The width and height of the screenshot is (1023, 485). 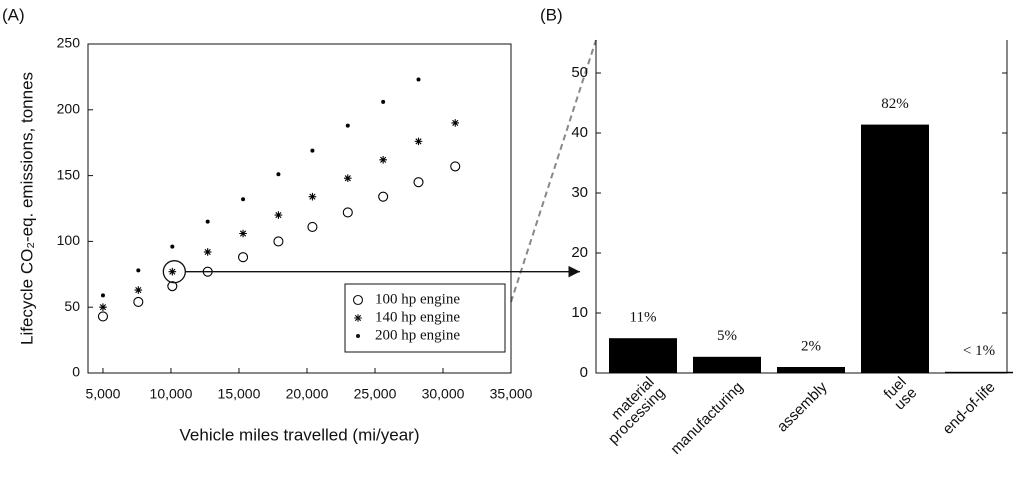 What do you see at coordinates (239, 394) in the screenshot?
I see `x-tick-label: 15,000` at bounding box center [239, 394].